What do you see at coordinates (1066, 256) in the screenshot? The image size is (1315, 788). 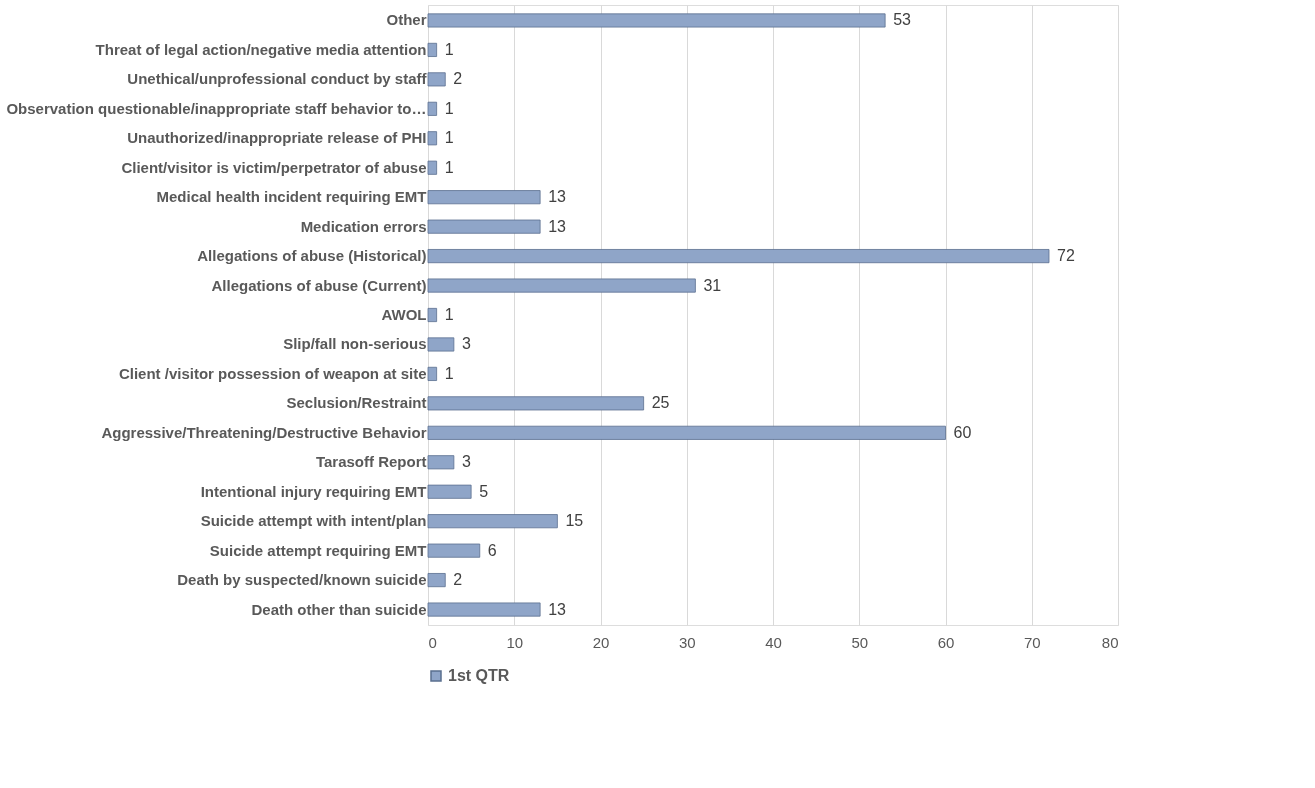 I see `data-label: 72` at bounding box center [1066, 256].